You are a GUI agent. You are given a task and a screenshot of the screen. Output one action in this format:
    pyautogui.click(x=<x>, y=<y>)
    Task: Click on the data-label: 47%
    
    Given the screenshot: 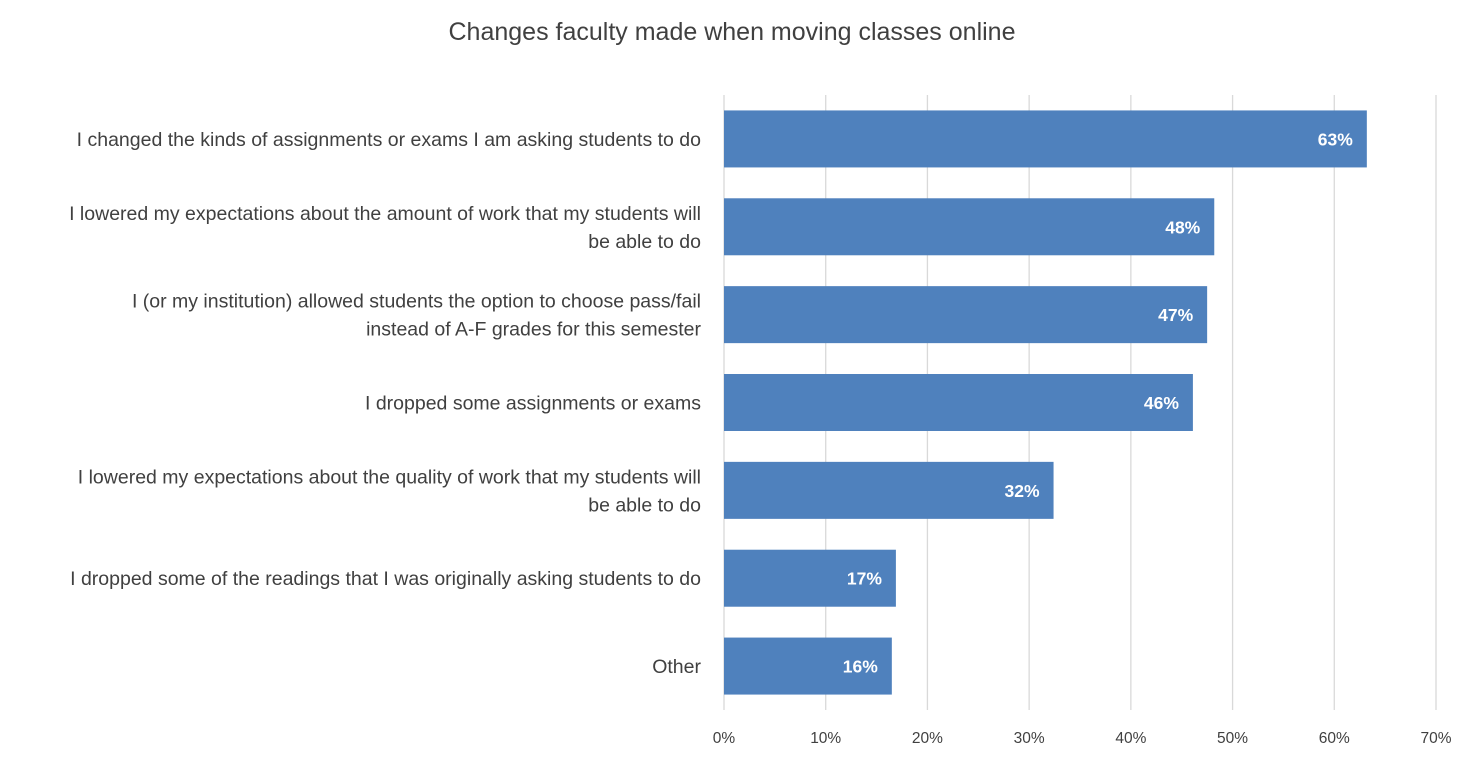 What is the action you would take?
    pyautogui.click(x=1175, y=315)
    